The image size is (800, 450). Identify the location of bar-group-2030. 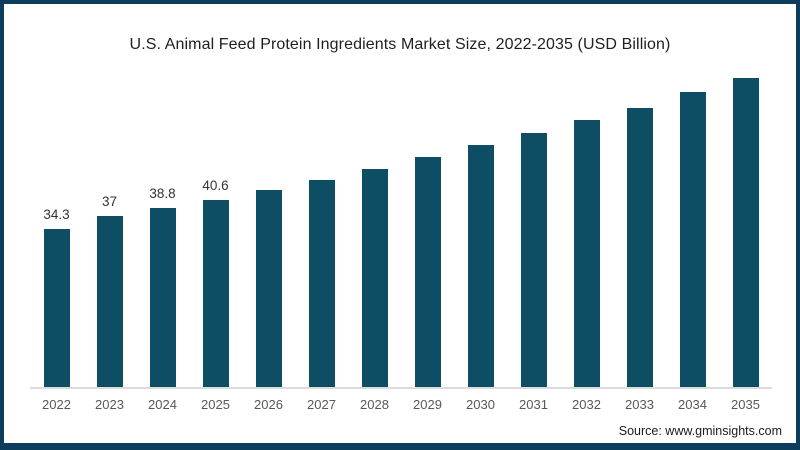
(480, 224).